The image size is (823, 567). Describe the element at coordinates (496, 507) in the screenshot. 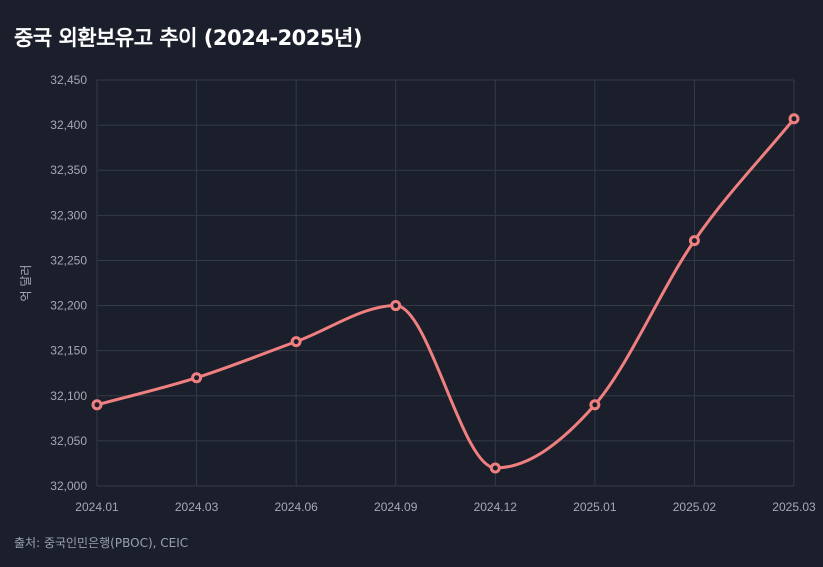

I see `x-tick-label: 2024.12` at that location.